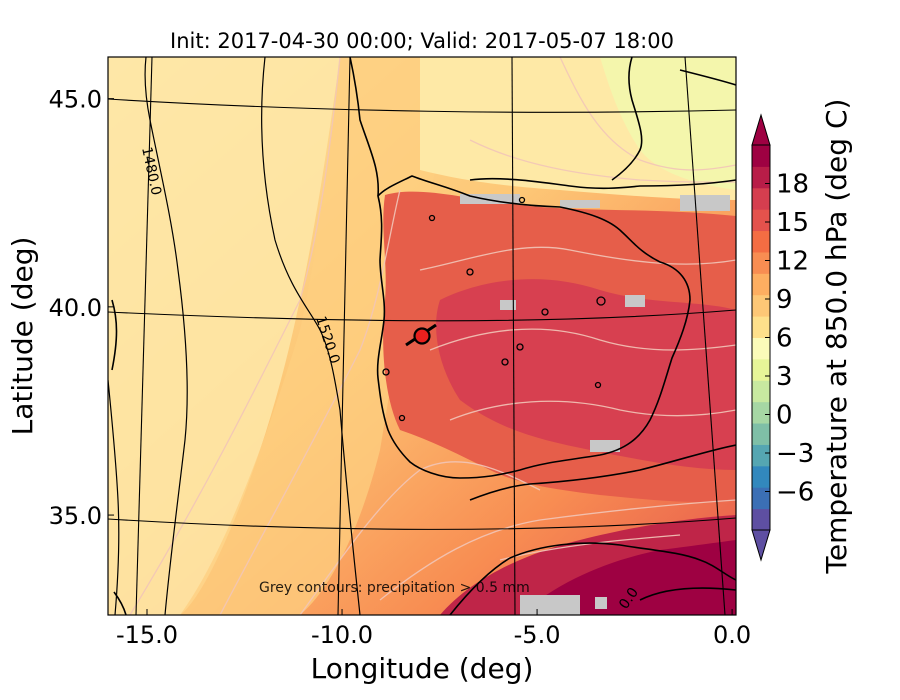 The image size is (900, 700). What do you see at coordinates (342, 635) in the screenshot?
I see `x-tick-label: -10.0` at bounding box center [342, 635].